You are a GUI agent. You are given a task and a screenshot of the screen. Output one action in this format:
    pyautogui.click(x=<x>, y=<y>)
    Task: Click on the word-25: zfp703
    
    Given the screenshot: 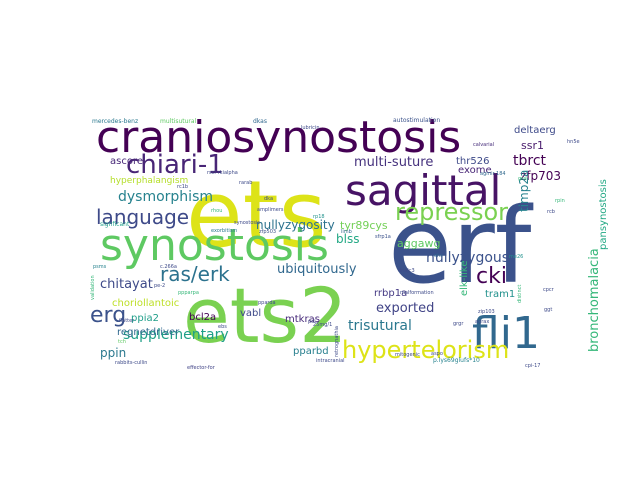 What is the action you would take?
    pyautogui.click(x=540, y=176)
    